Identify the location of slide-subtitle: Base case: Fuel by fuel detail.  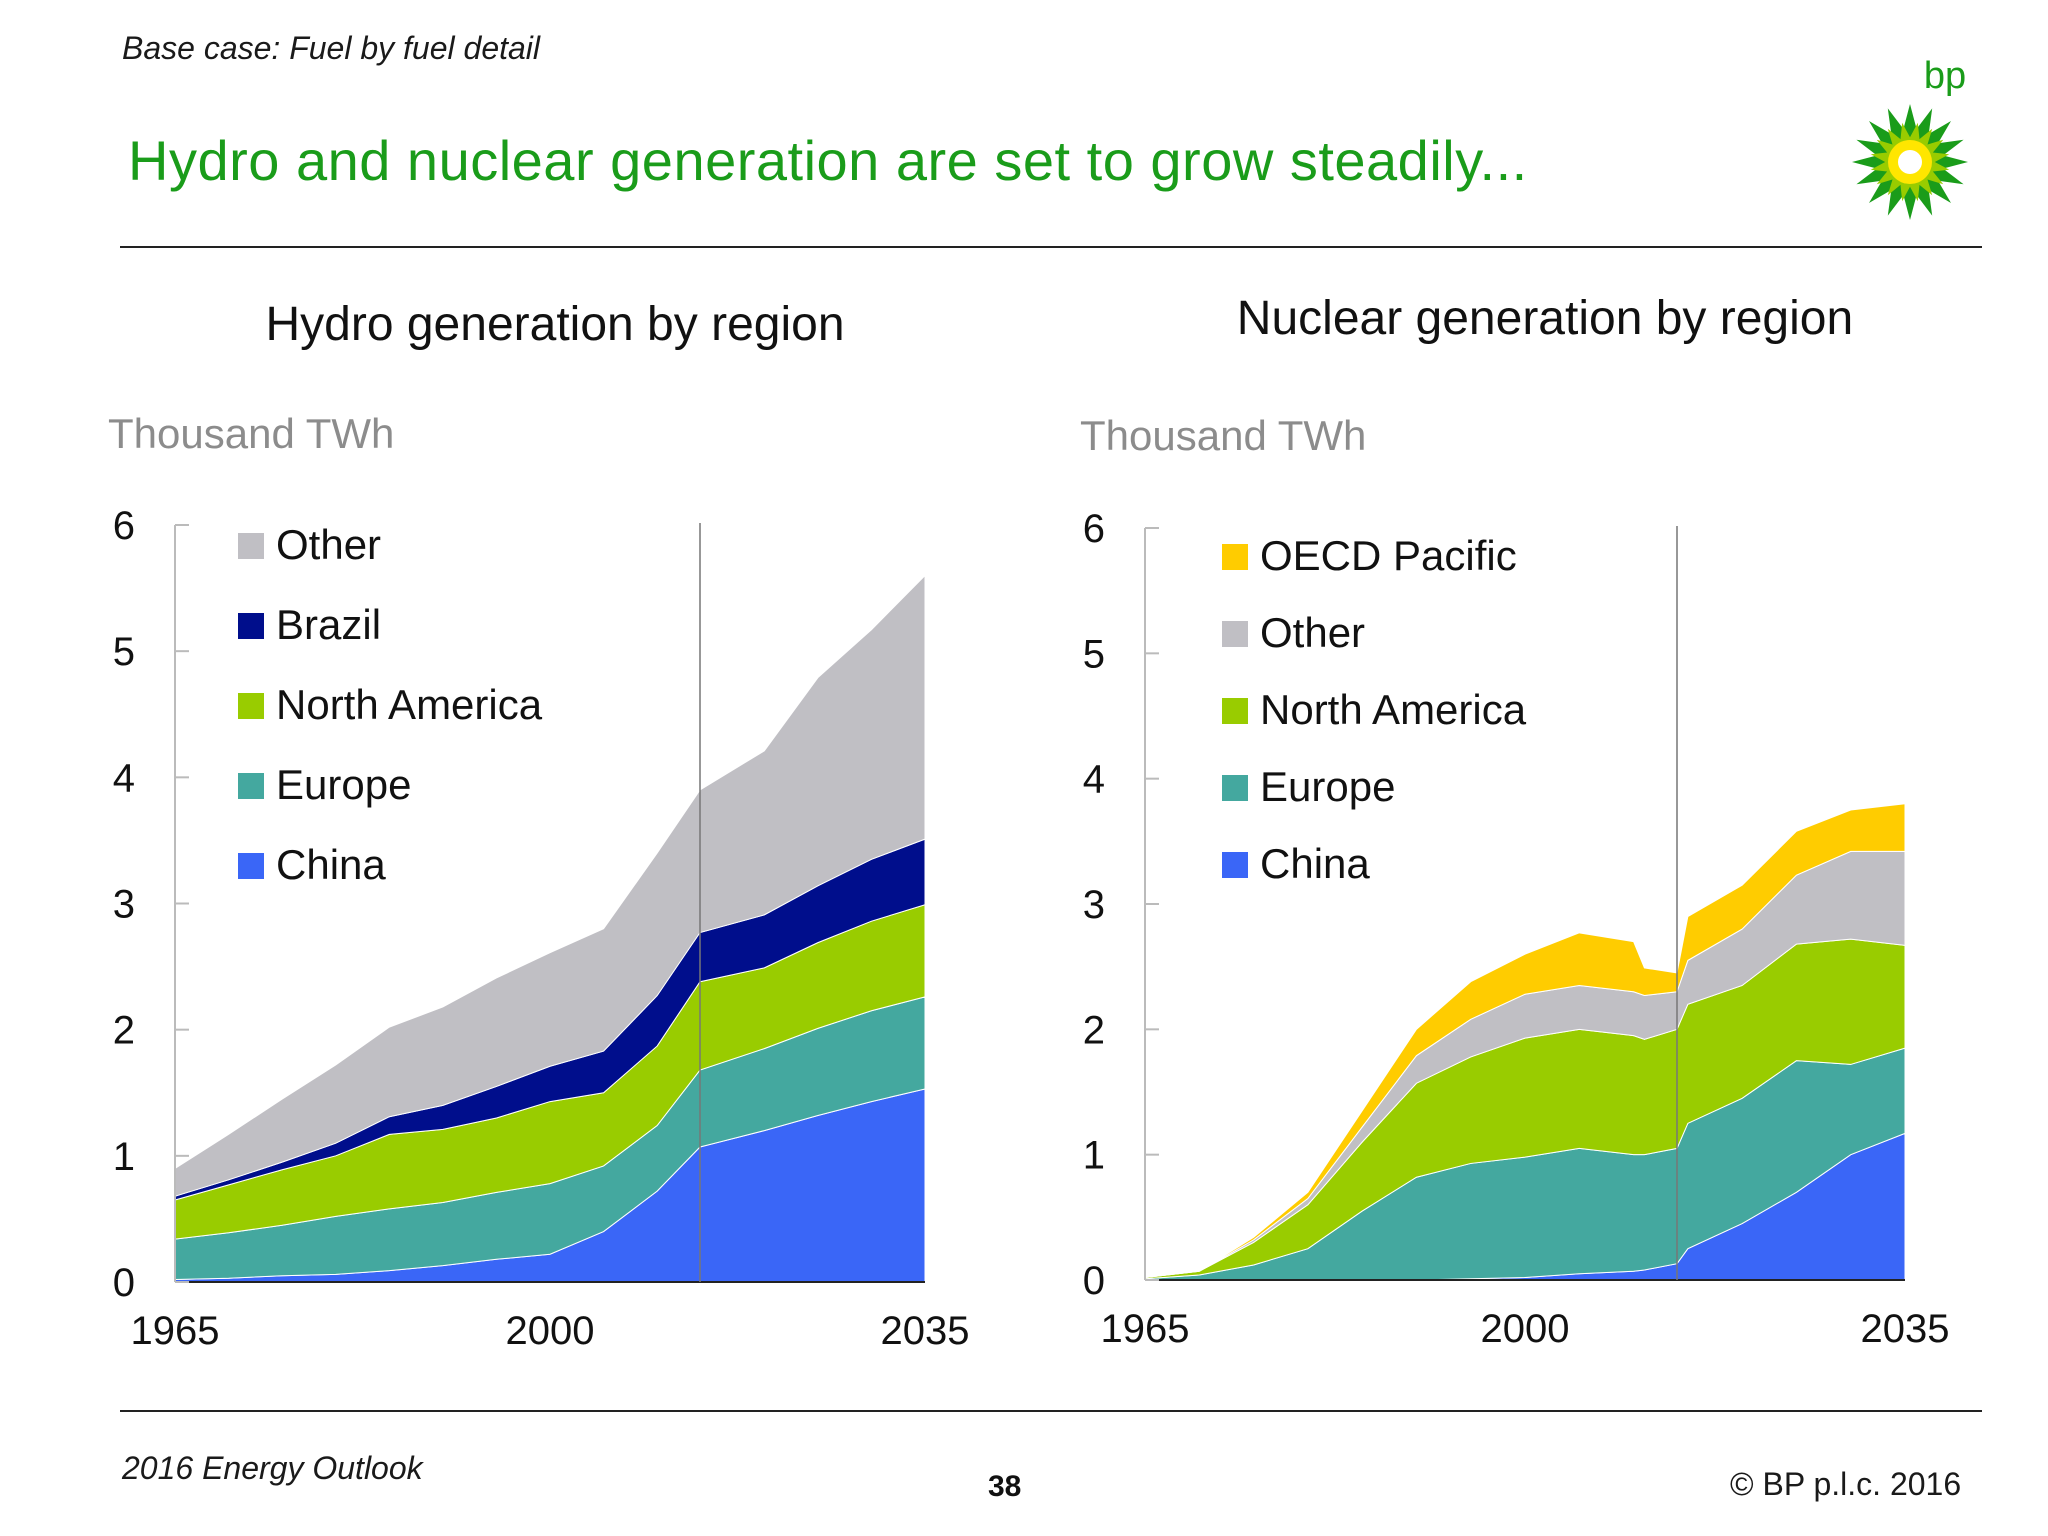
(331, 48).